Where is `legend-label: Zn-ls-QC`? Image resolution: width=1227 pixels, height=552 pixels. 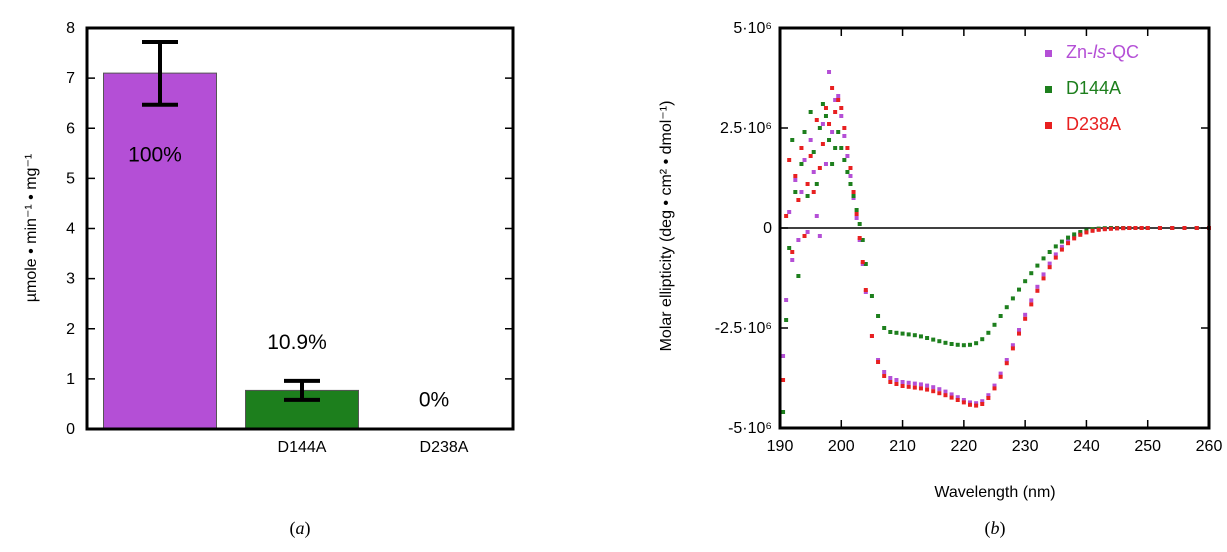 legend-label: Zn-ls-QC is located at coordinates (1102, 52).